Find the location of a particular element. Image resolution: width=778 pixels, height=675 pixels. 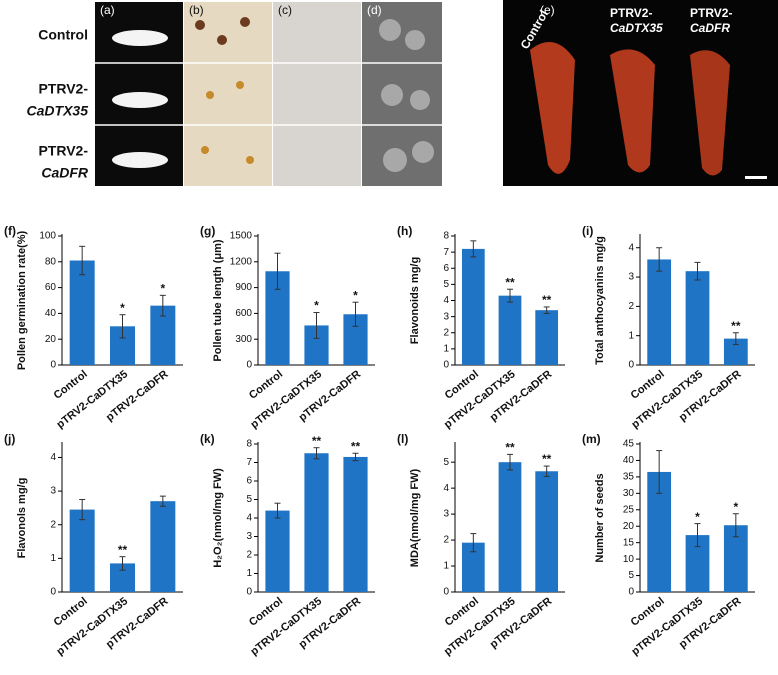

group-label: PTRV2- is located at coordinates (631, 13).